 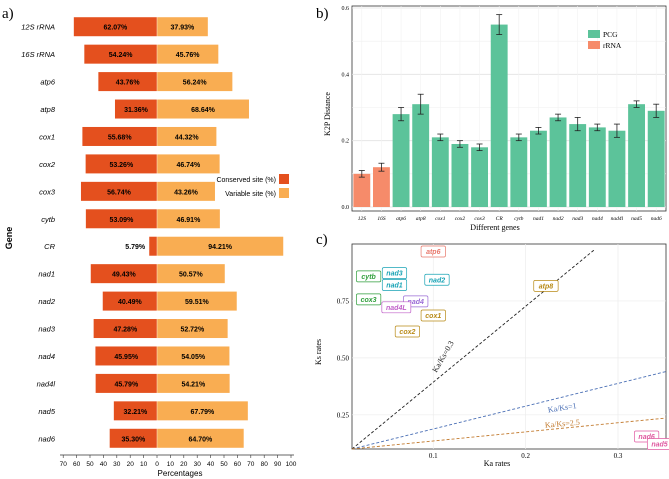 I want to click on x-tick-label: 0.1, so click(x=433, y=456).